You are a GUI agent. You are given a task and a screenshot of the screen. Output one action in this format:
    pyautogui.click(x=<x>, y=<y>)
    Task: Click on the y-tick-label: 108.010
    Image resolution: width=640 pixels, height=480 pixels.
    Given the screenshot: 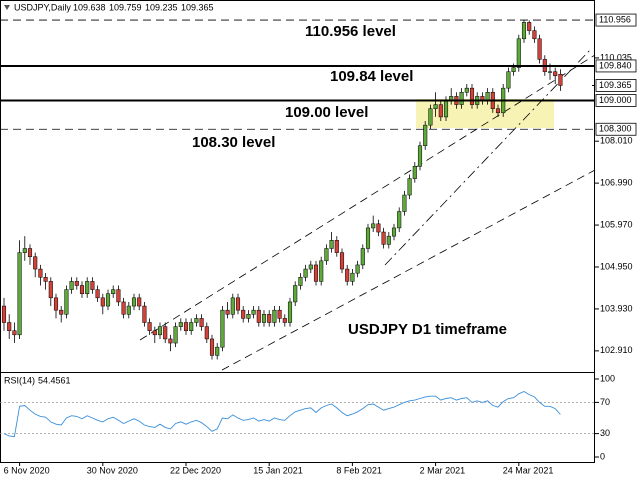 What is the action you would take?
    pyautogui.click(x=616, y=141)
    